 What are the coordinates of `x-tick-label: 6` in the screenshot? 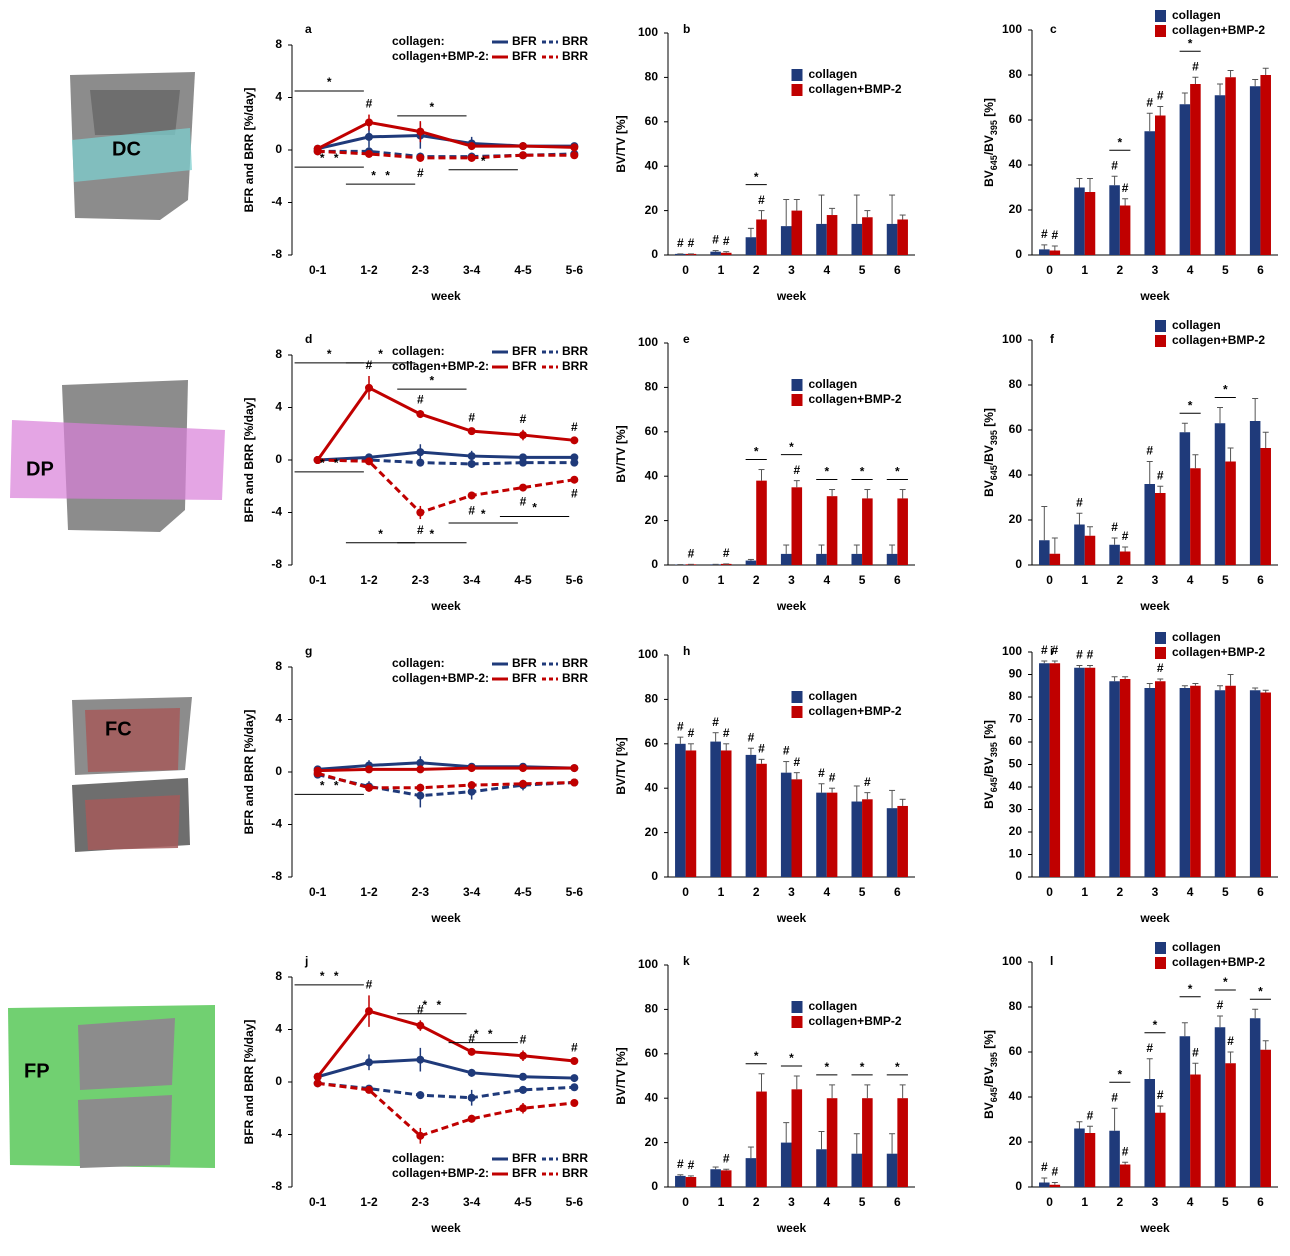 It's located at (897, 270).